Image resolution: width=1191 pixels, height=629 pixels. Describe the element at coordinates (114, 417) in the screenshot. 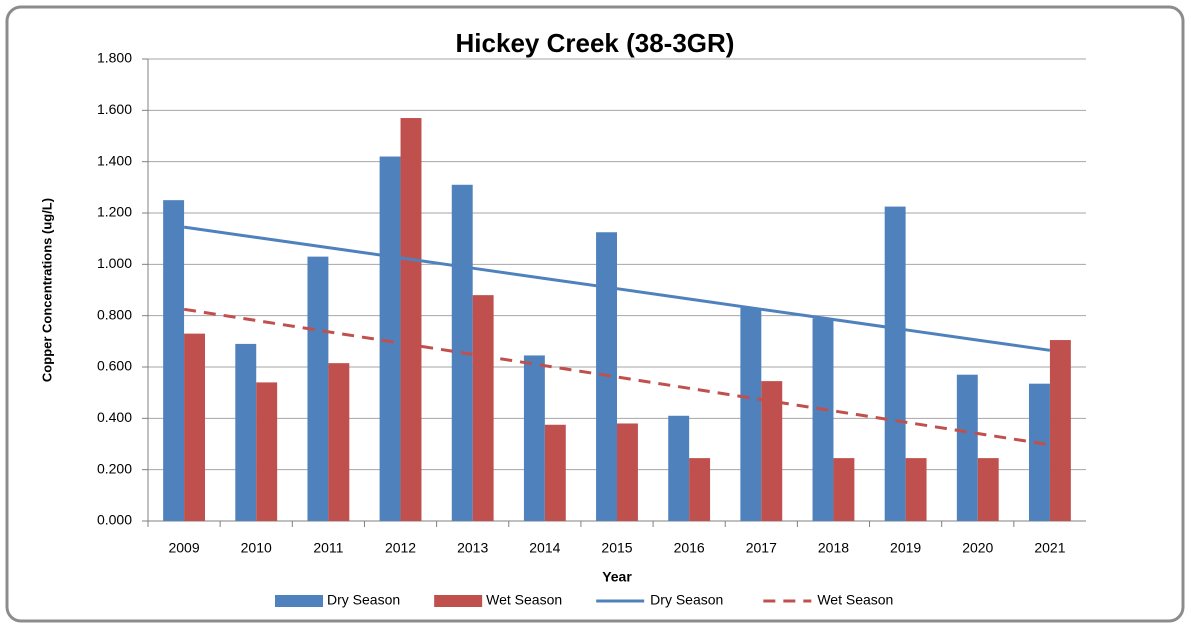

I see `y-tick-label: 0.400` at that location.